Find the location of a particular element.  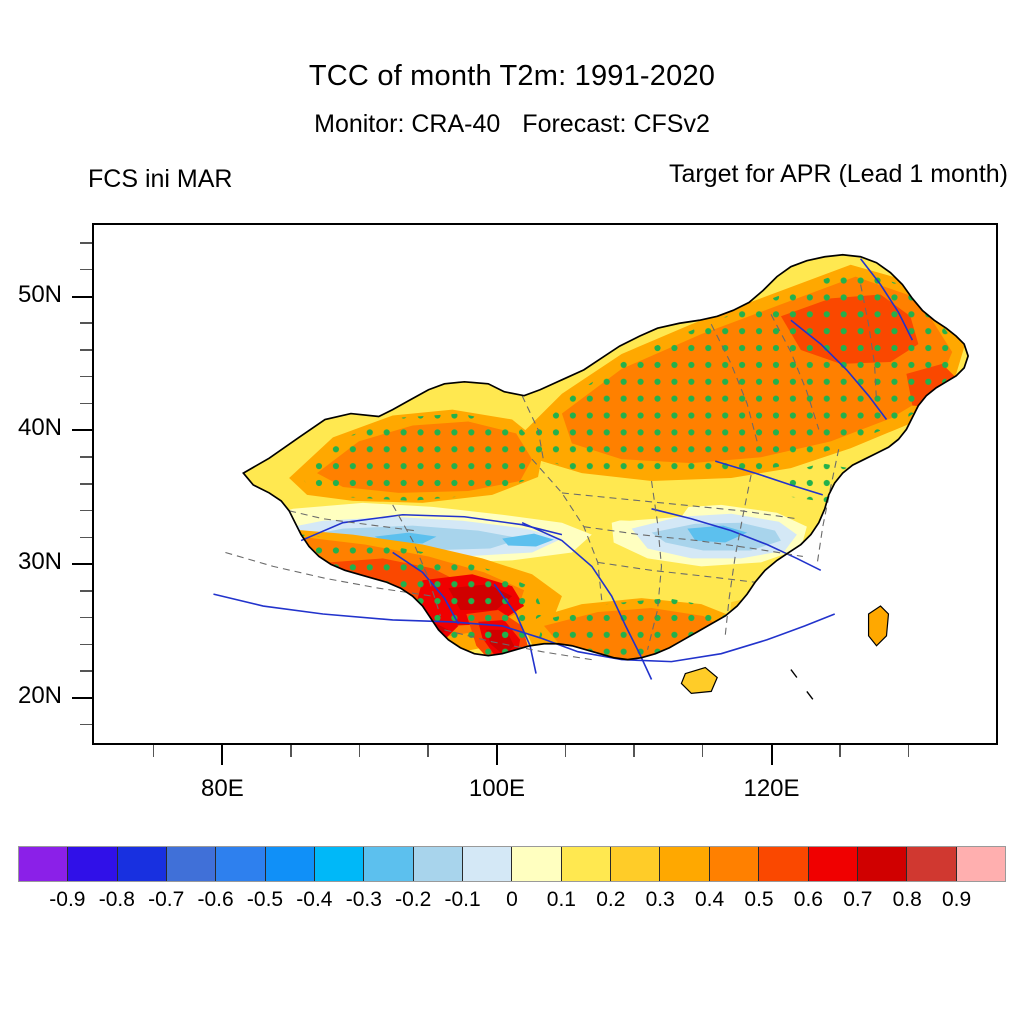

colorbar-tick-9: 0 is located at coordinates (512, 899).